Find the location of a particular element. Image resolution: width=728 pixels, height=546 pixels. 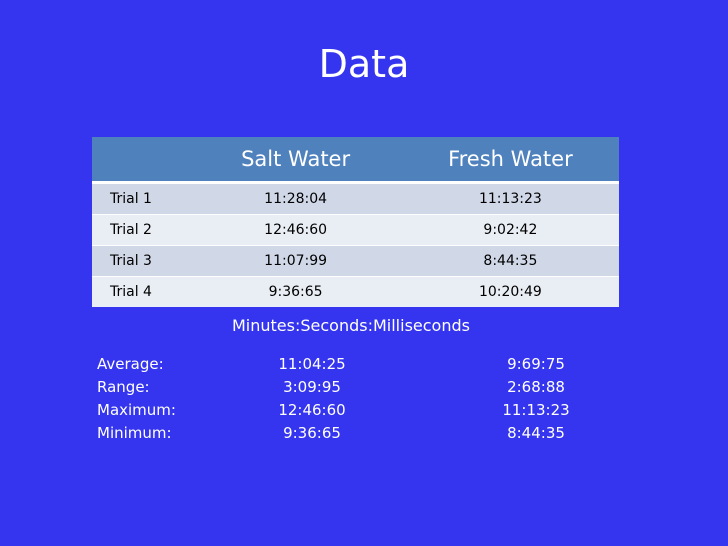

fresh-water-time: 11:13:23 is located at coordinates (510, 198).